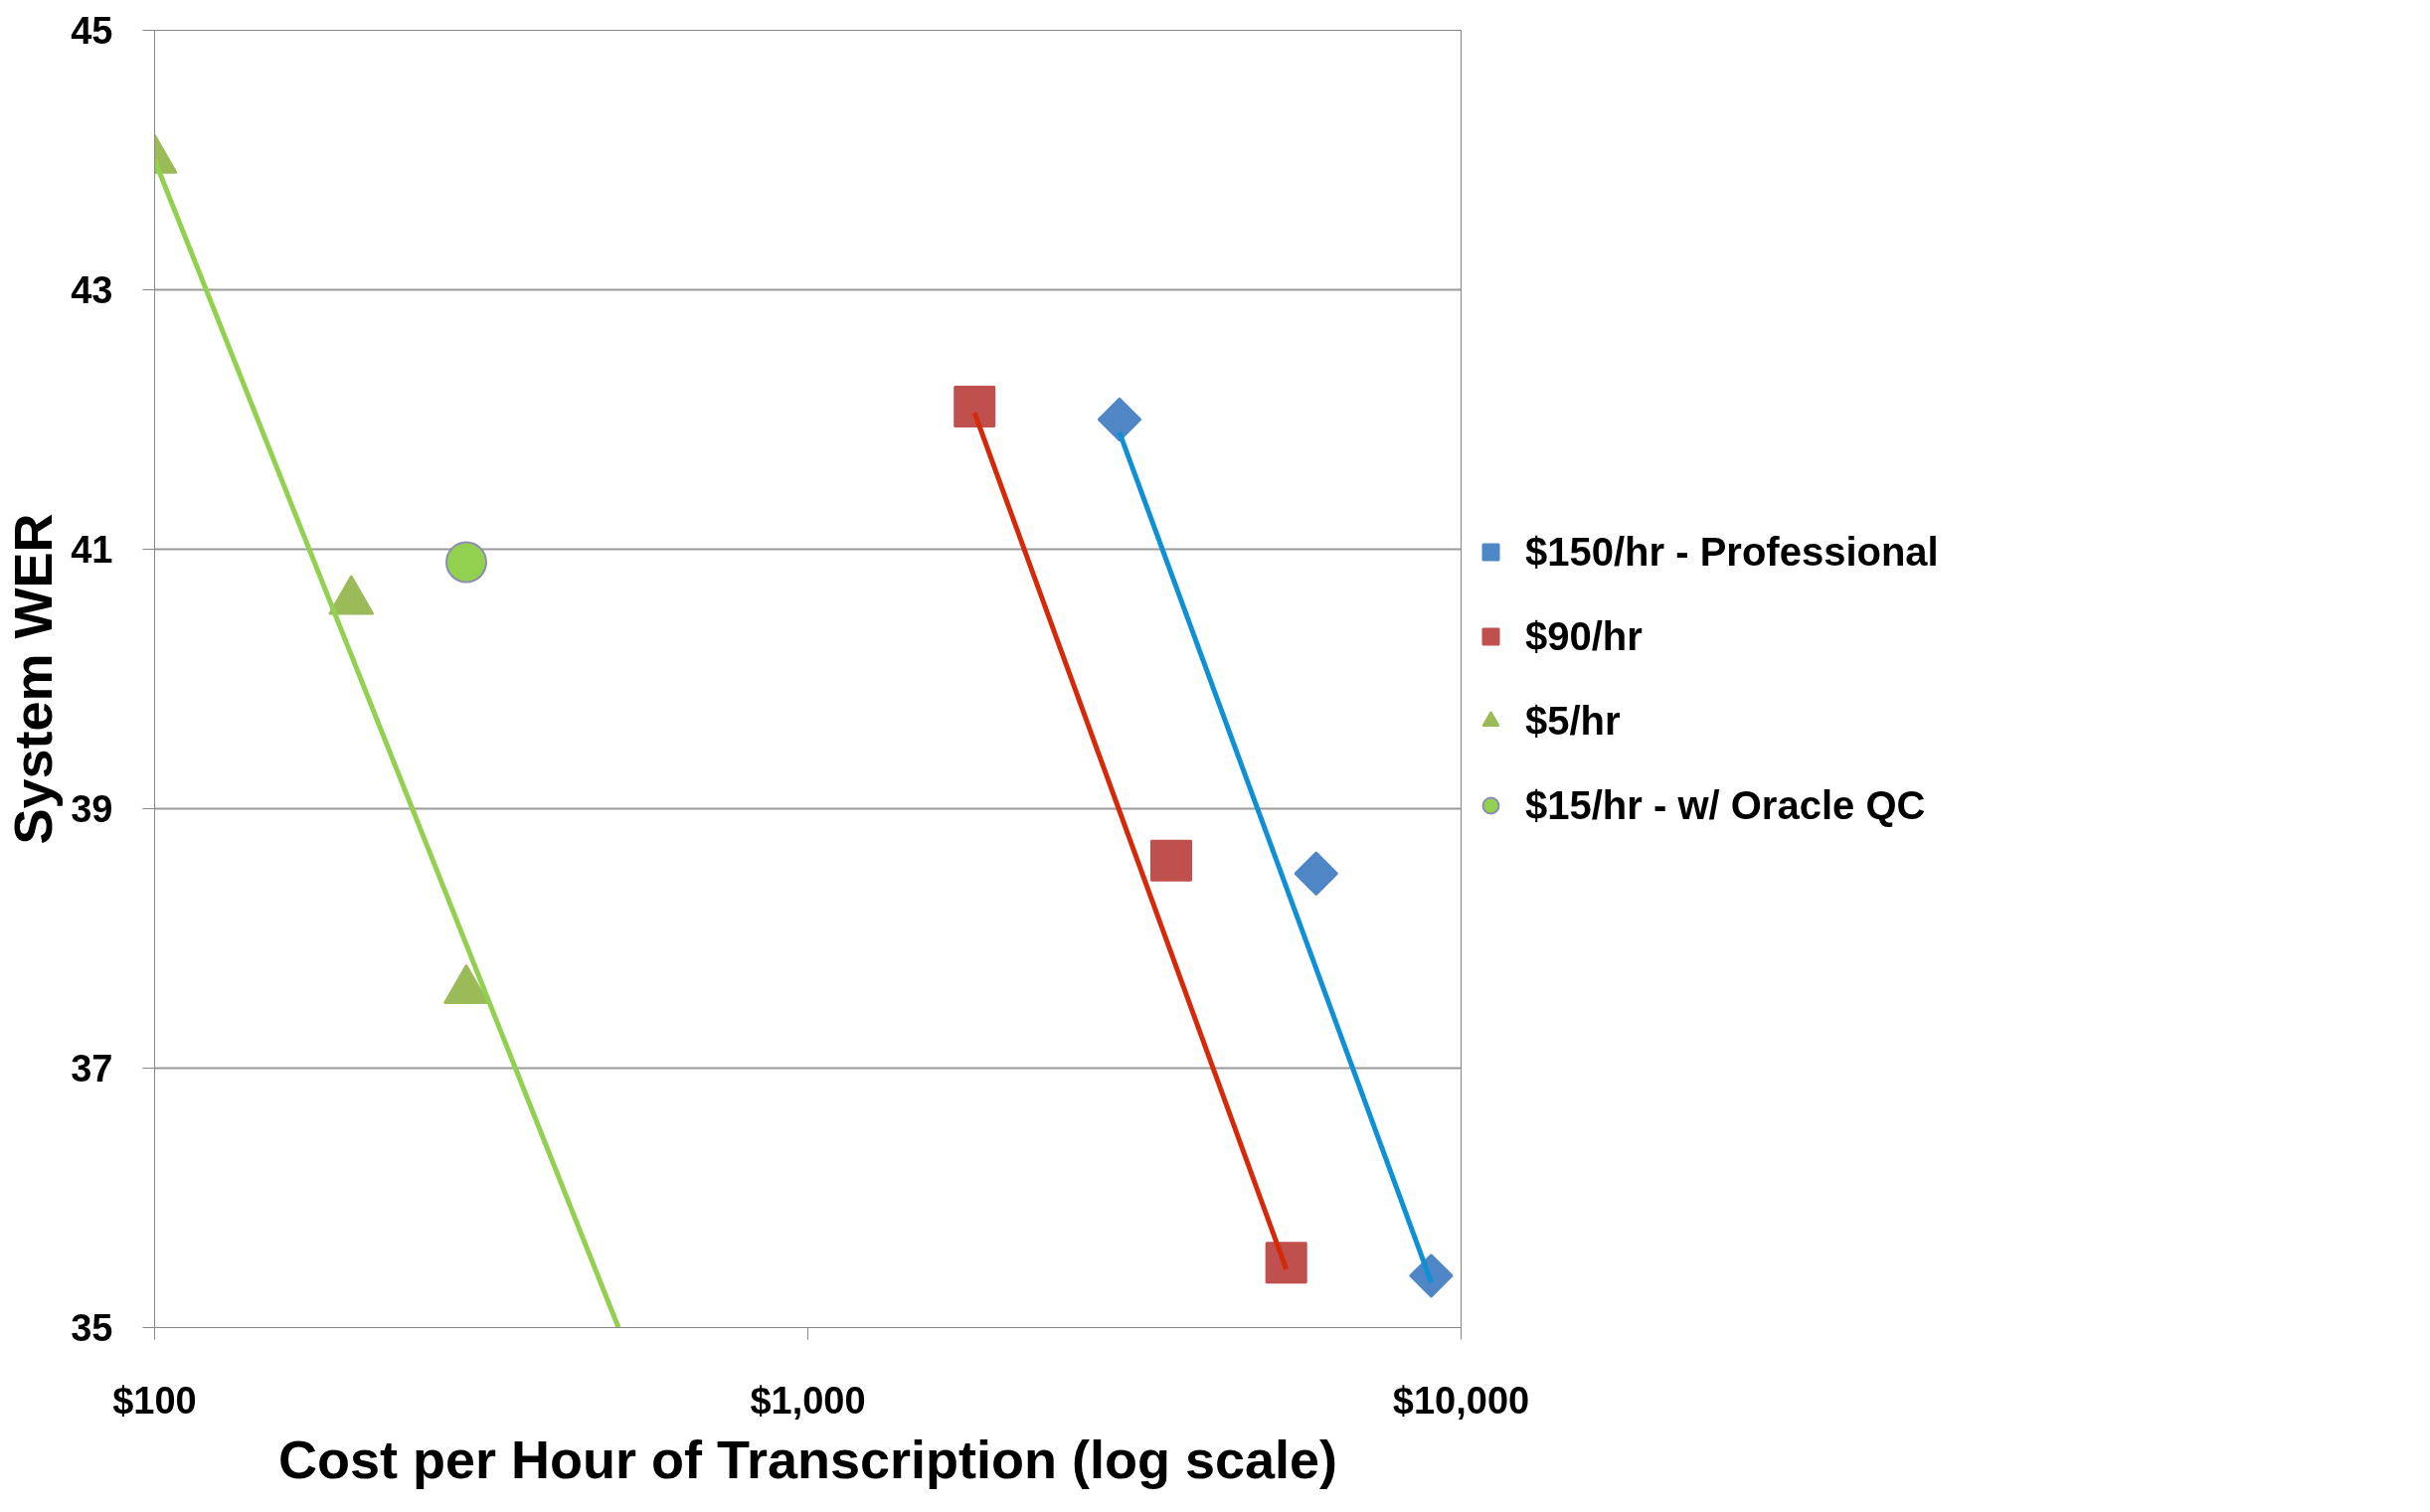 The width and height of the screenshot is (2430, 1512). Describe the element at coordinates (154, 1400) in the screenshot. I see `x-tick-label: $100` at that location.